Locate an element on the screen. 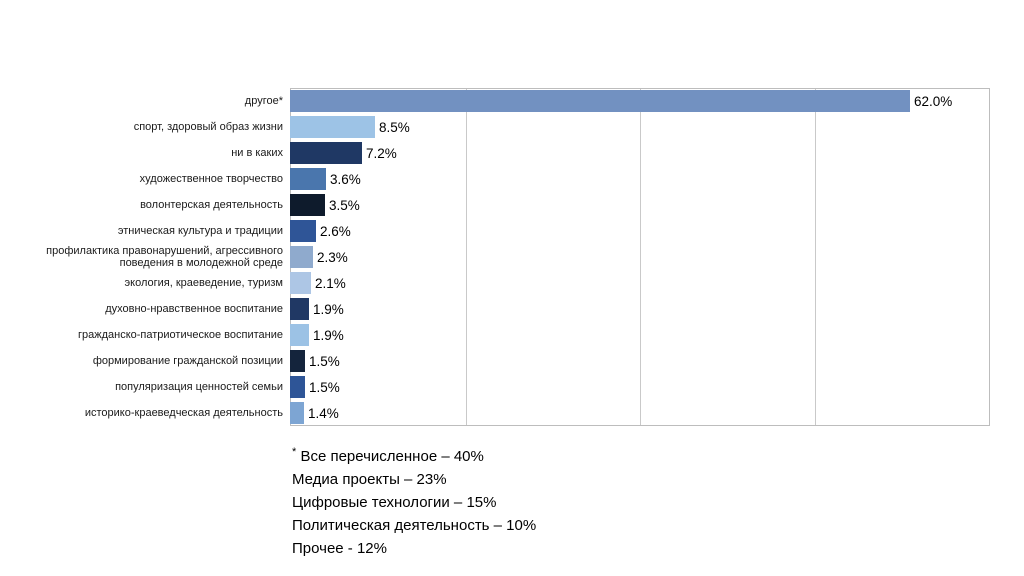  category-label: гражданско-патриотическое воспитание is located at coordinates (180, 335).